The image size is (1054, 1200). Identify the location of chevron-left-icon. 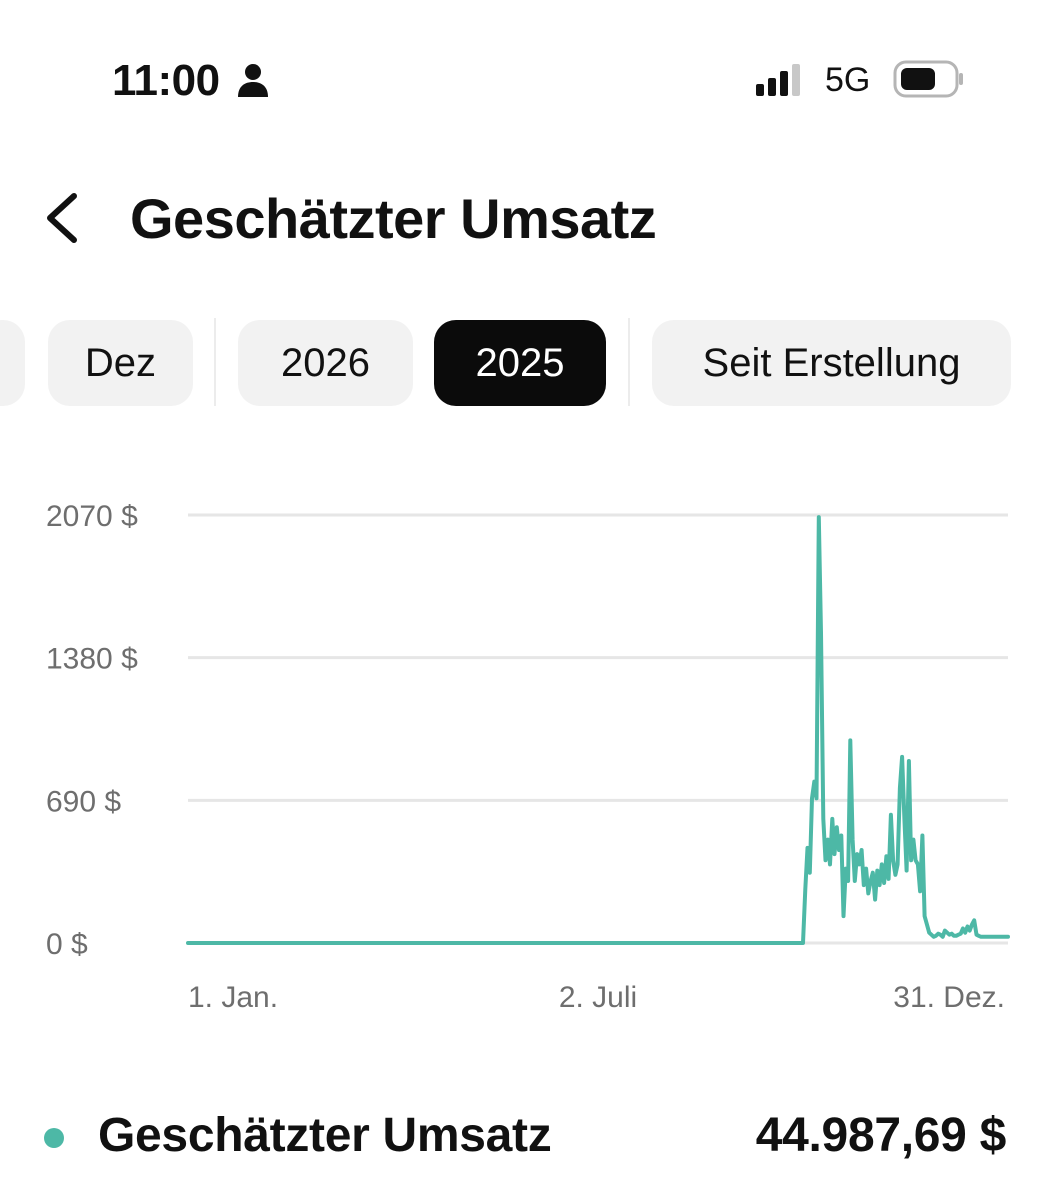
(62, 218).